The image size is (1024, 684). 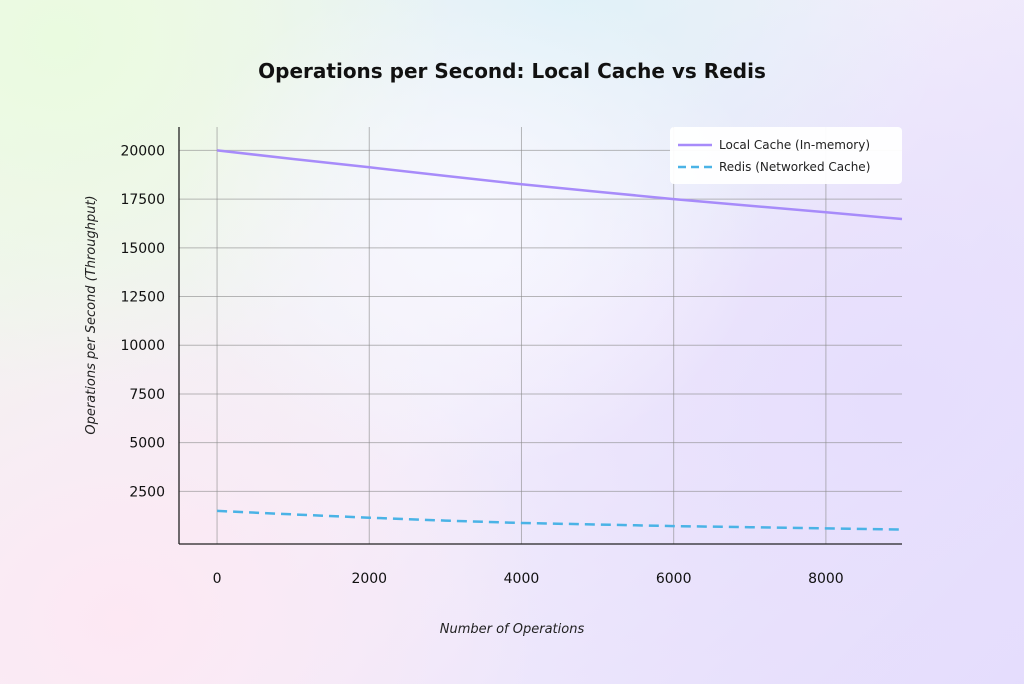 What do you see at coordinates (674, 579) in the screenshot?
I see `x-tick-label: 6000` at bounding box center [674, 579].